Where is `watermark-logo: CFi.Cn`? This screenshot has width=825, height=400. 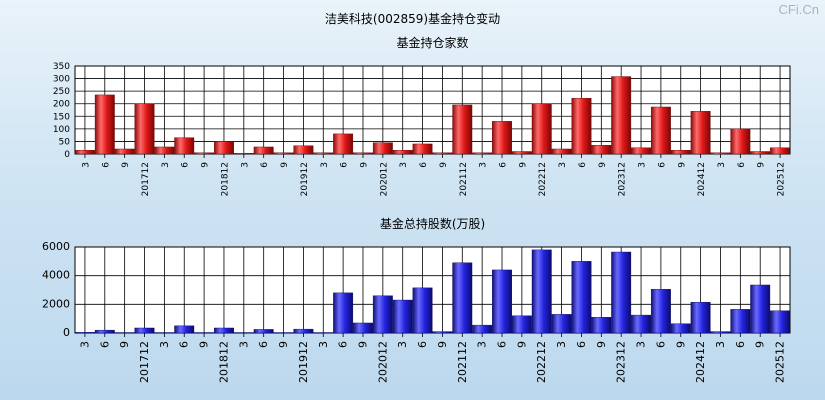
watermark-logo: CFi.Cn is located at coordinates (798, 9).